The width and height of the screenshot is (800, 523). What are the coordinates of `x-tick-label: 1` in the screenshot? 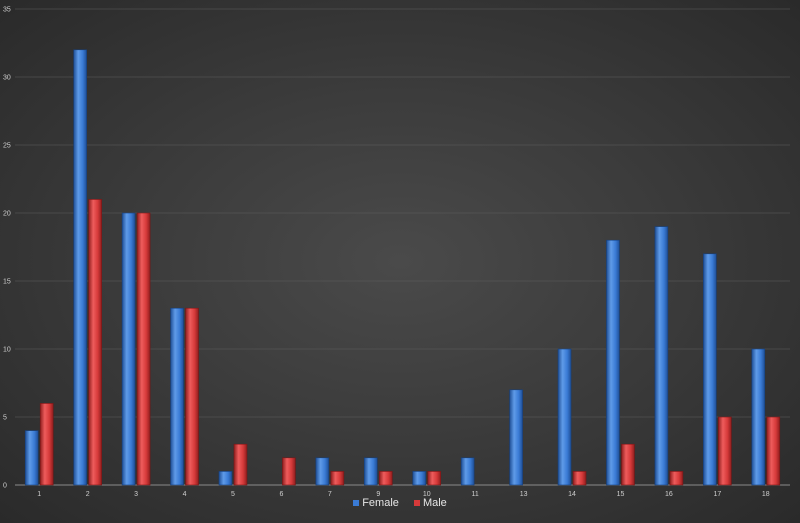 It's located at (39, 494).